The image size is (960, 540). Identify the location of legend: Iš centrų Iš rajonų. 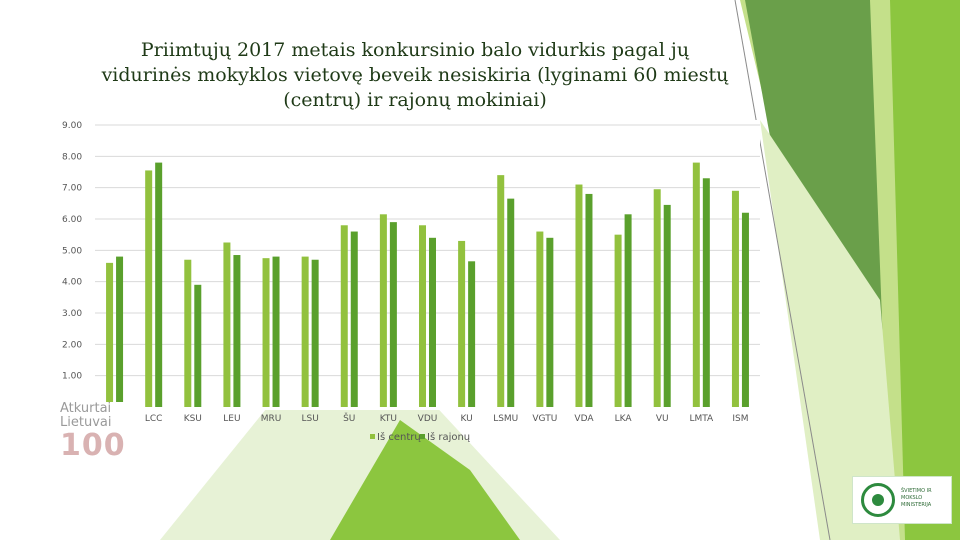
(420, 437).